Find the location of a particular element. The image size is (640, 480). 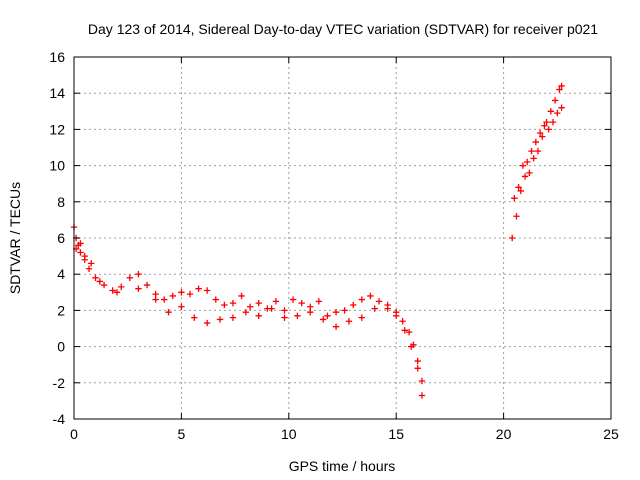

y-tick-label: 16 is located at coordinates (57, 57).